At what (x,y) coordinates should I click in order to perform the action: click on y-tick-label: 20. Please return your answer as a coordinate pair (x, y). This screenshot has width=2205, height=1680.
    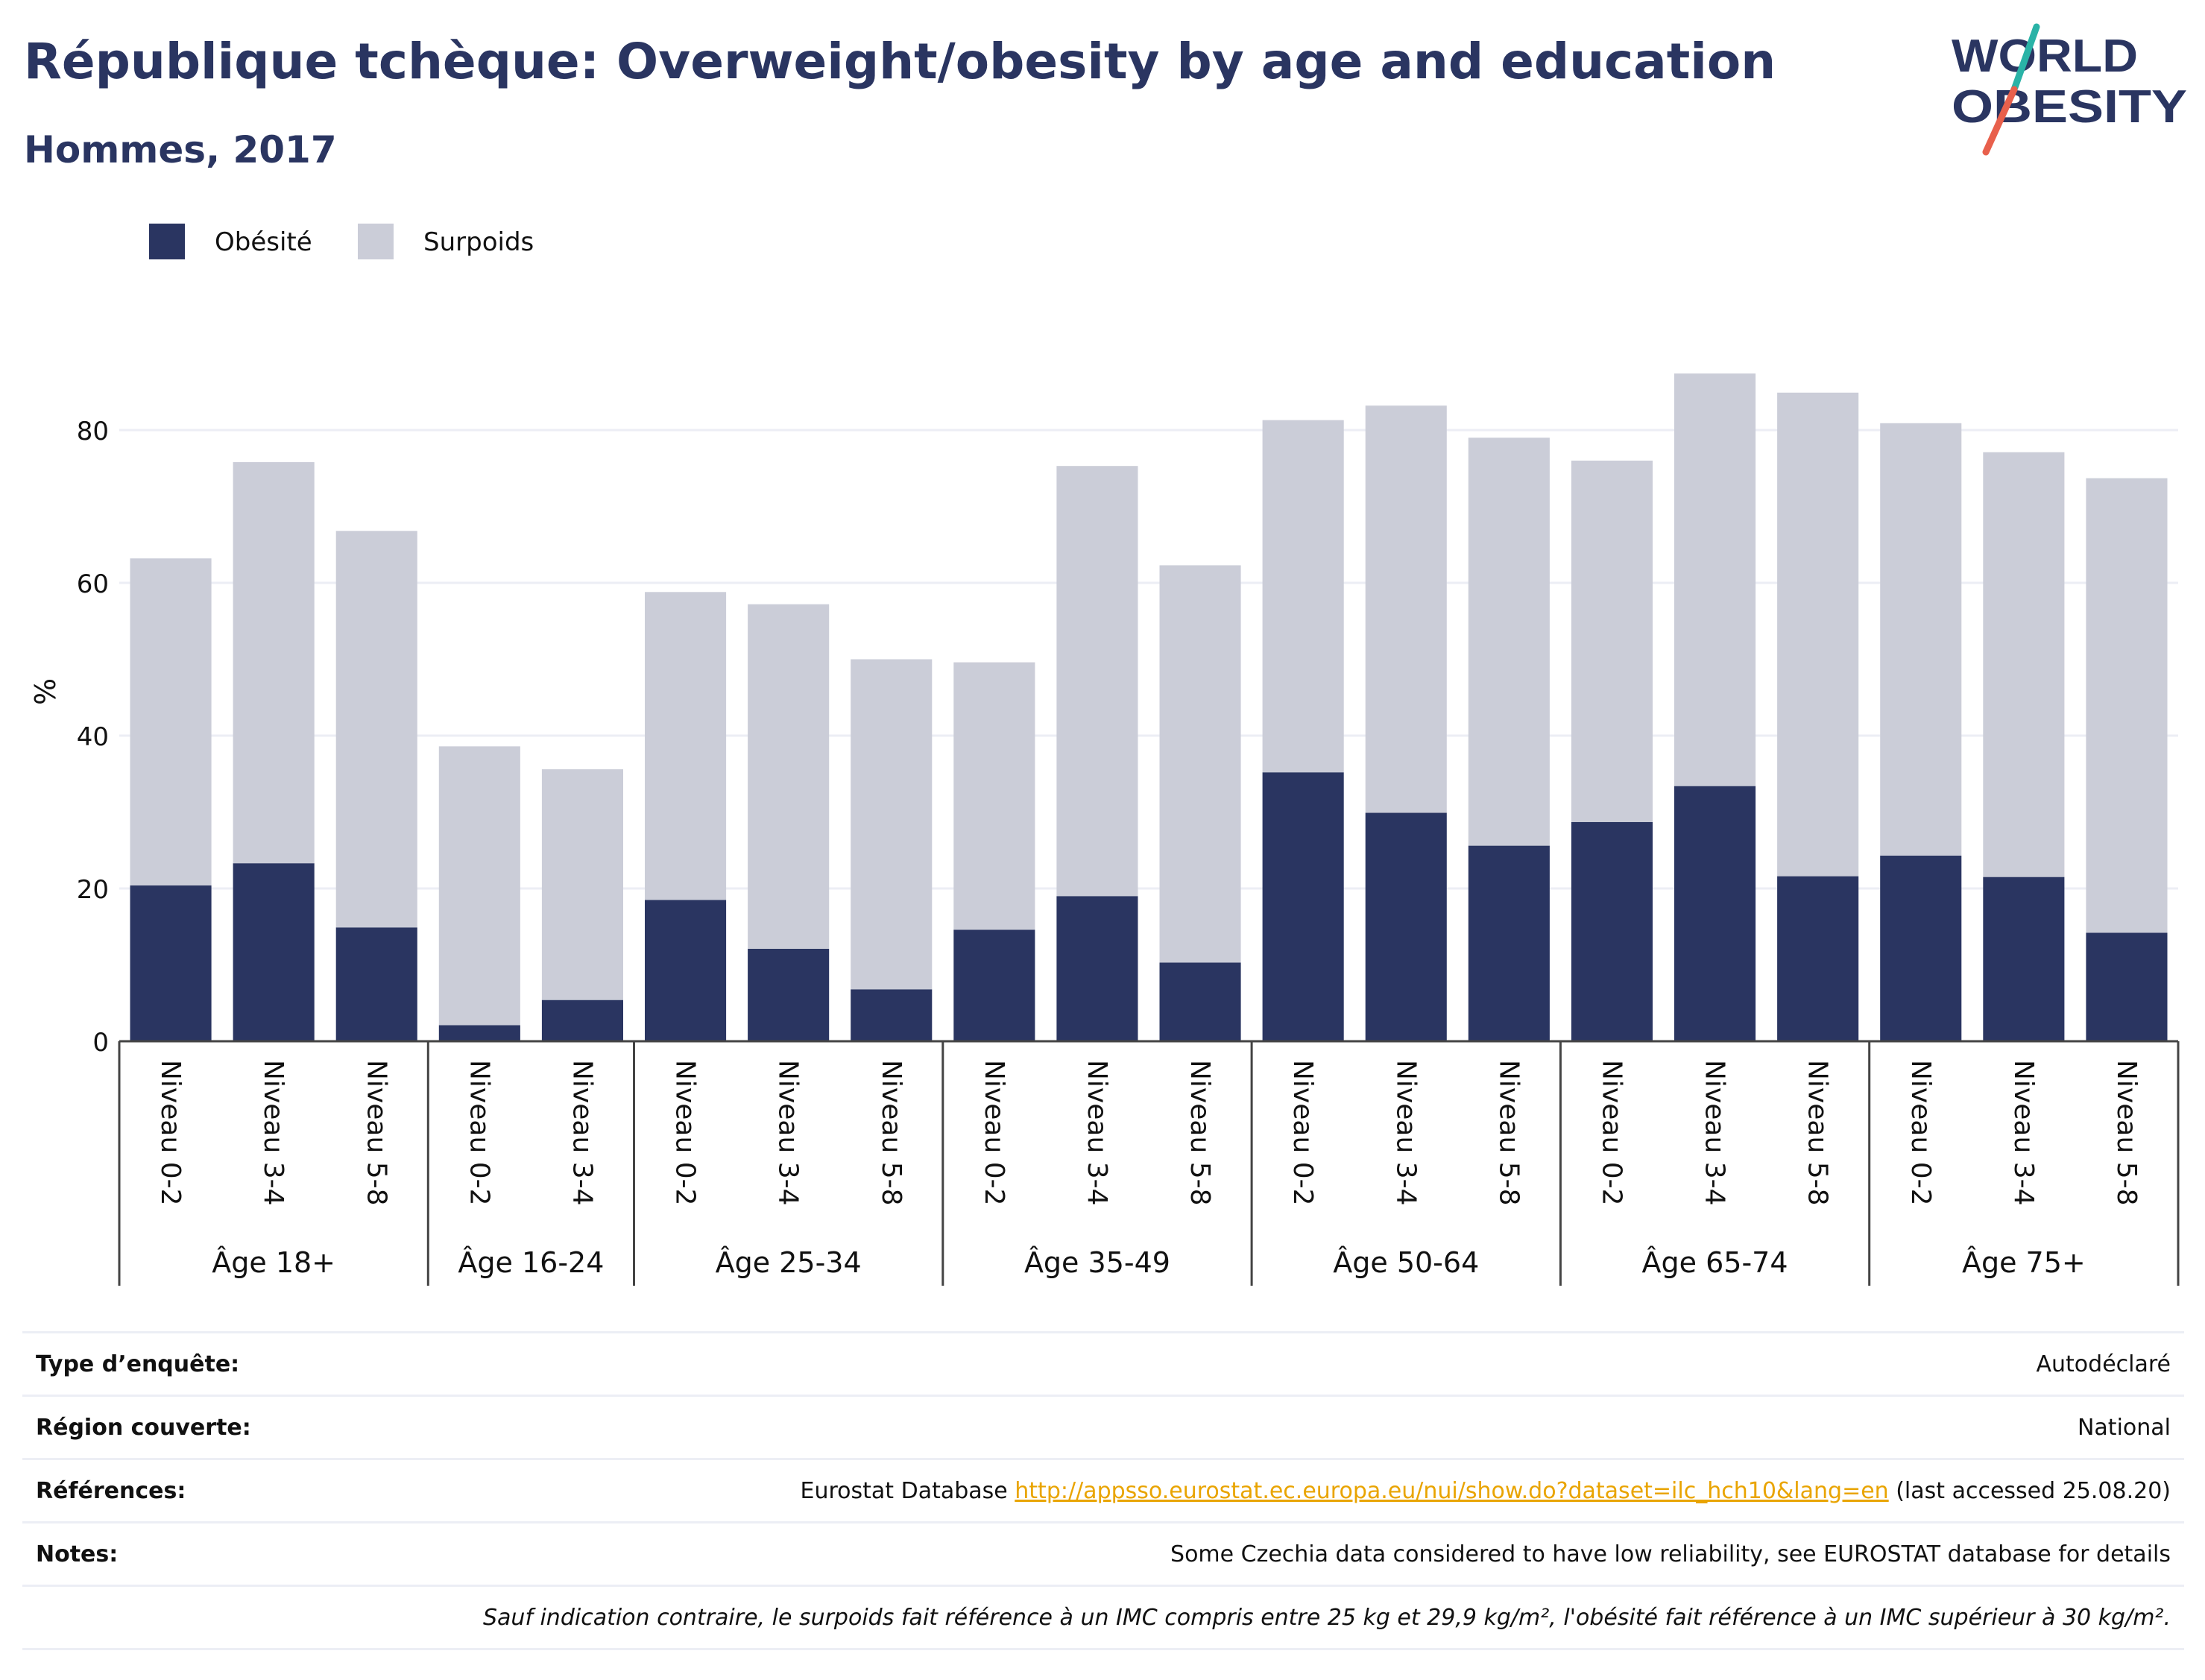
    Looking at the image, I should click on (93, 890).